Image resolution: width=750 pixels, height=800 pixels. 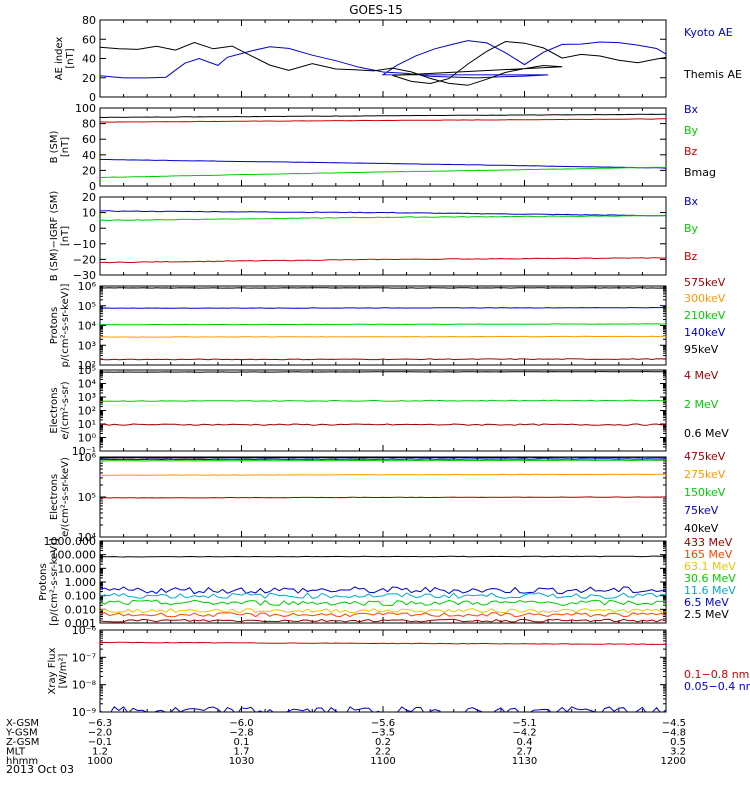 I want to click on panel-b_sm: 0 20 40 60 80 100 B (SM)[nT] Bx By Bz Bmag, so click(x=382, y=147).